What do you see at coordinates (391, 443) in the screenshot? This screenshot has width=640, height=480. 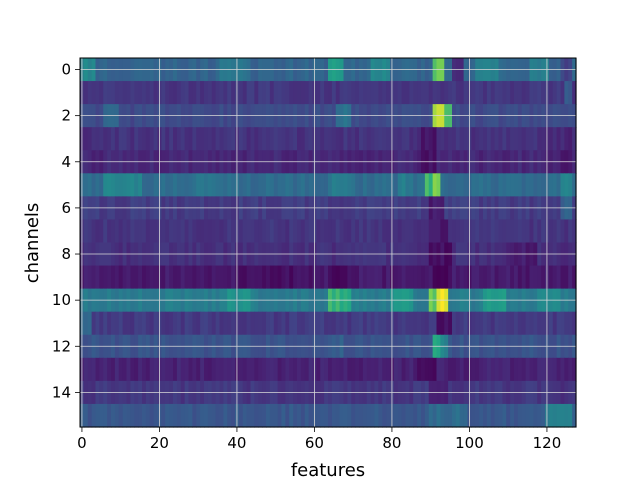 I see `x-tick-label: 80` at bounding box center [391, 443].